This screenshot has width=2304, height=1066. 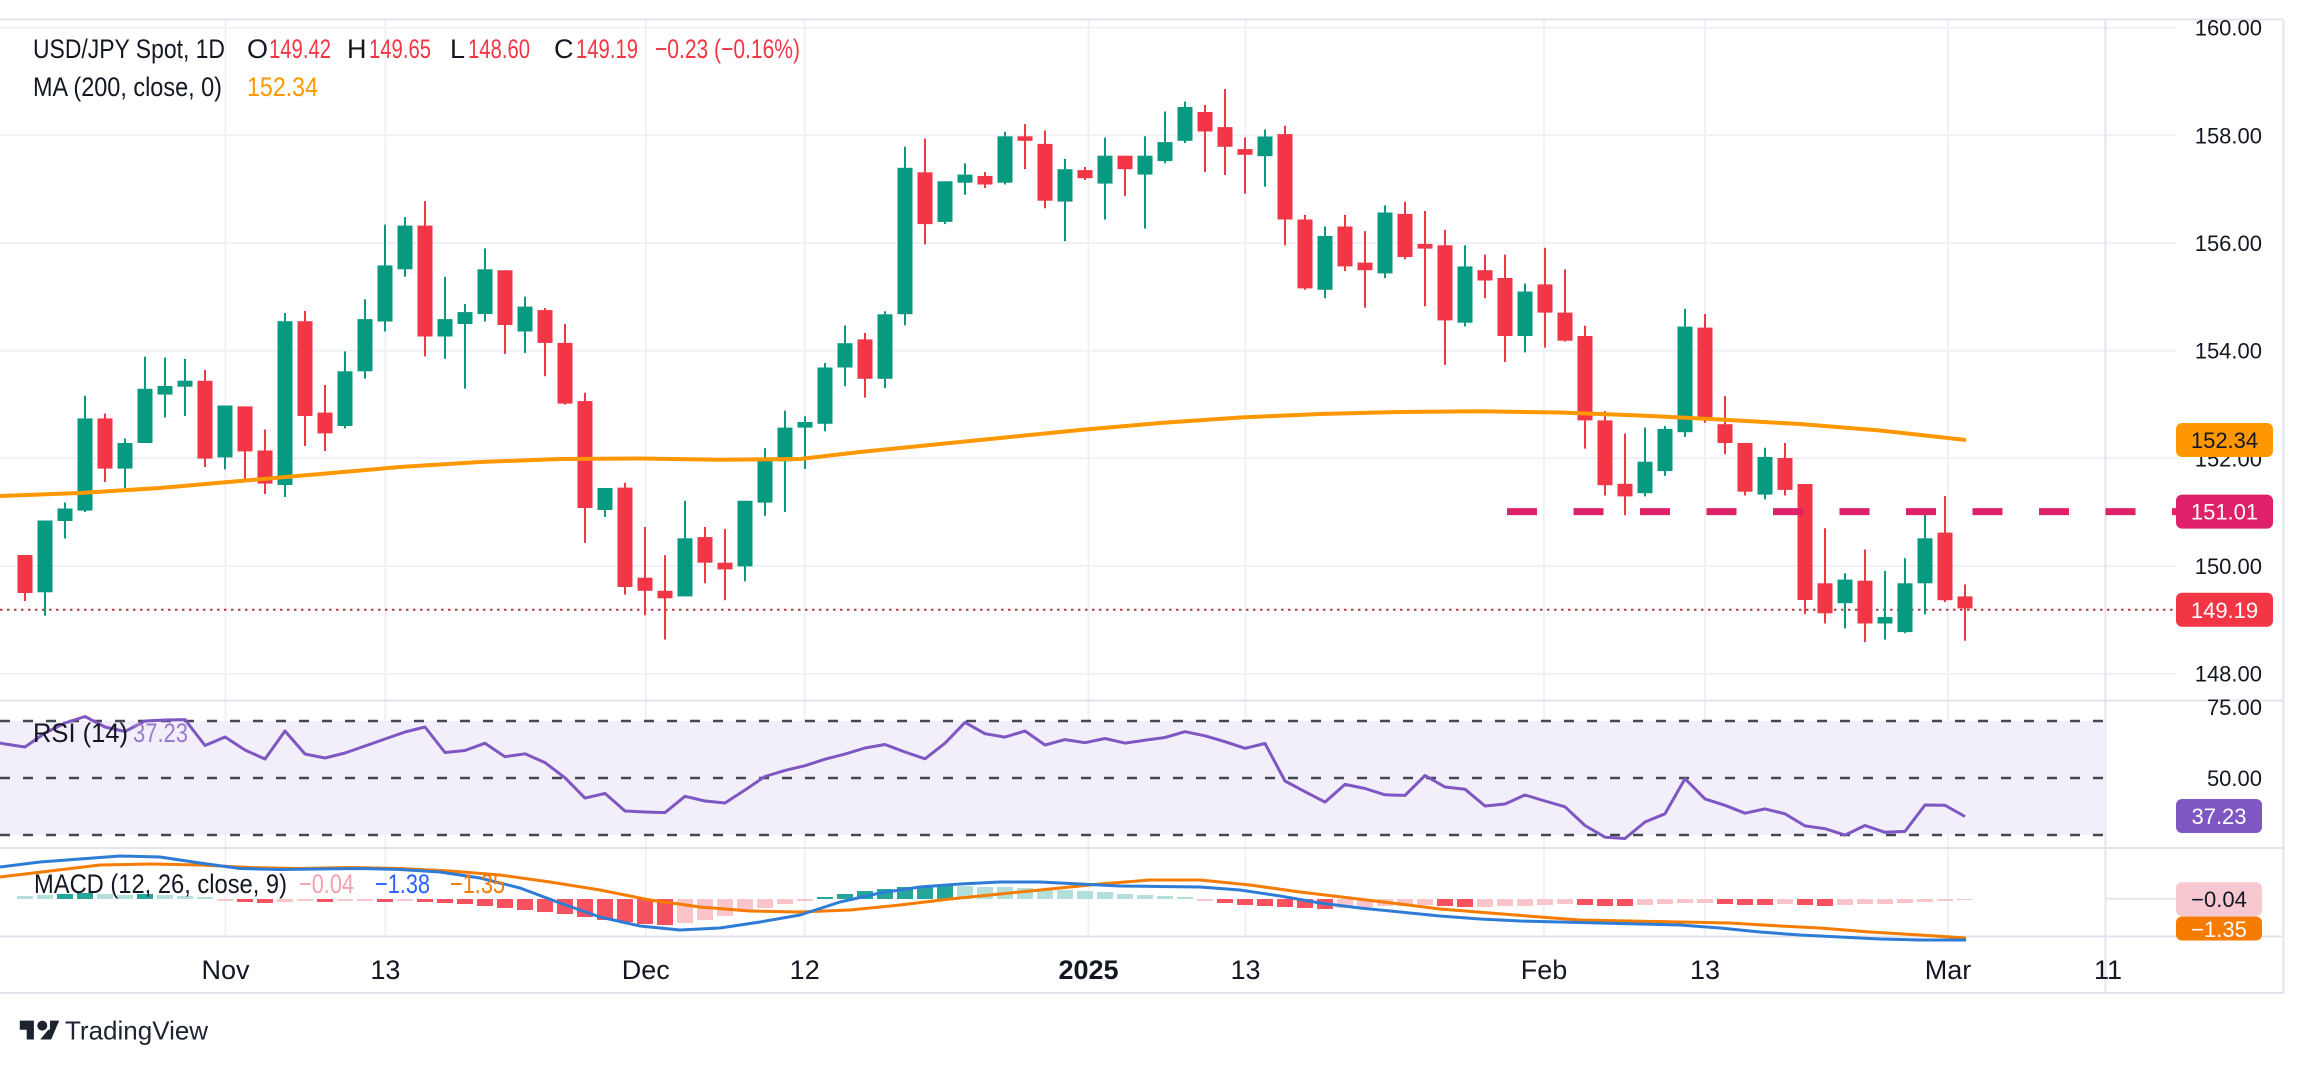 What do you see at coordinates (80, 733) in the screenshot?
I see `svg-text: RSI (14)` at bounding box center [80, 733].